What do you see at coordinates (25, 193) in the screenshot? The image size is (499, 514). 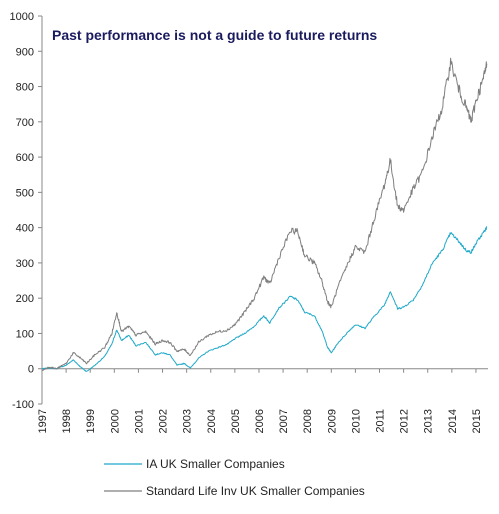 I see `y-tick-label: 500` at bounding box center [25, 193].